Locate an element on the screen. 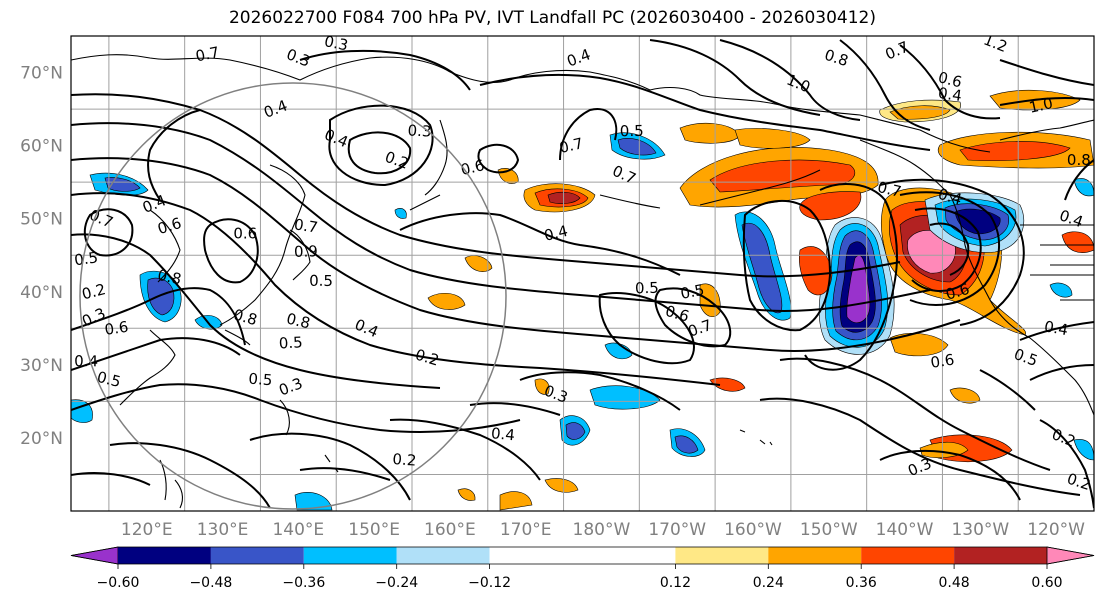  lon-tick-label: 140°E is located at coordinates (298, 530).